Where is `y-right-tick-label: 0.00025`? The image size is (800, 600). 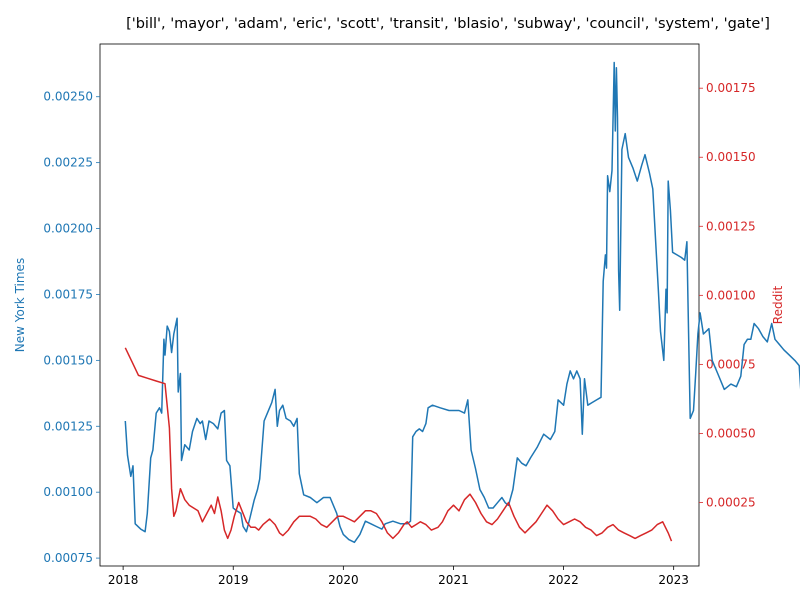 y-right-tick-label: 0.00025 is located at coordinates (731, 502).